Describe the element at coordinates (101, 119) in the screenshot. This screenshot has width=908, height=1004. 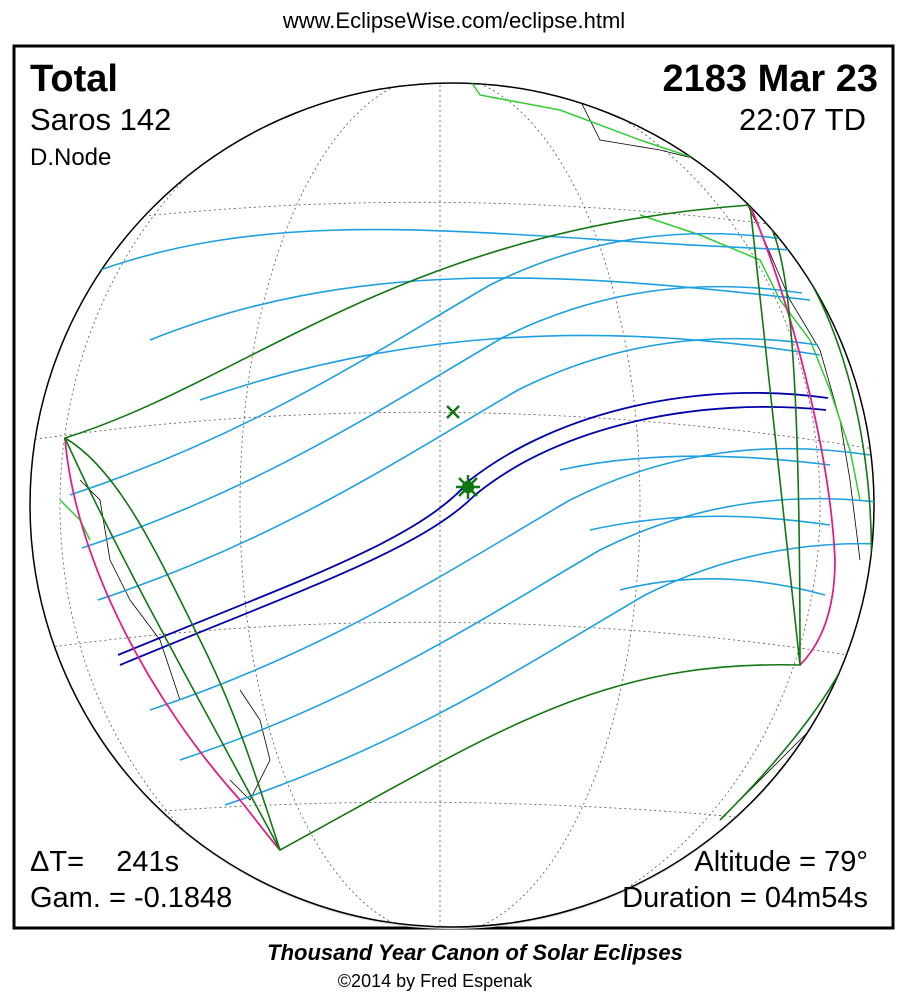
I see `saros: Saros 142` at that location.